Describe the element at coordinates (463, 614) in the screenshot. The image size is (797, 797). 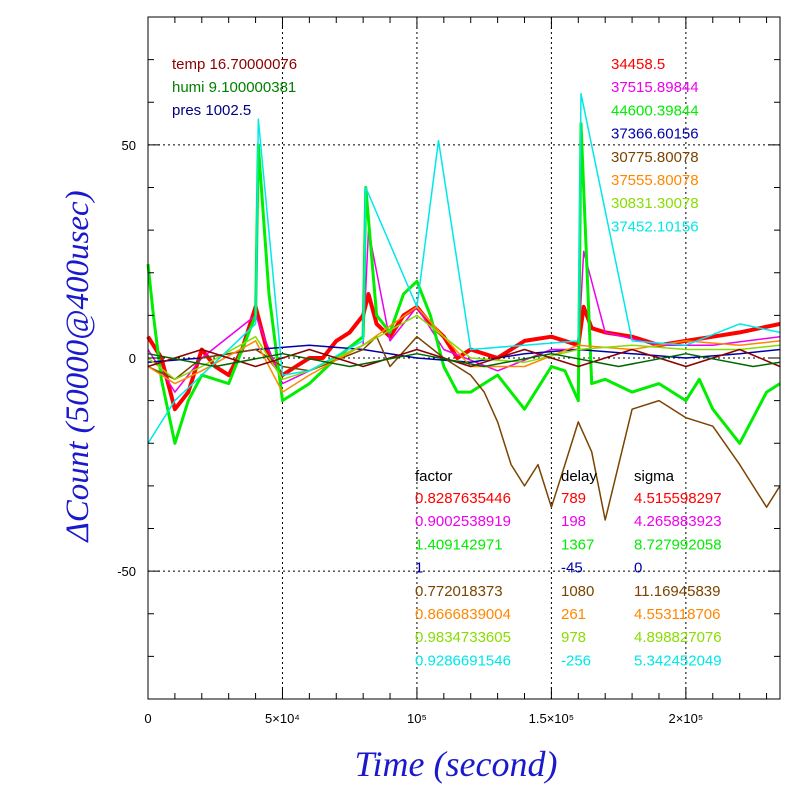
I see `table-cell: 0.8666839004` at that location.